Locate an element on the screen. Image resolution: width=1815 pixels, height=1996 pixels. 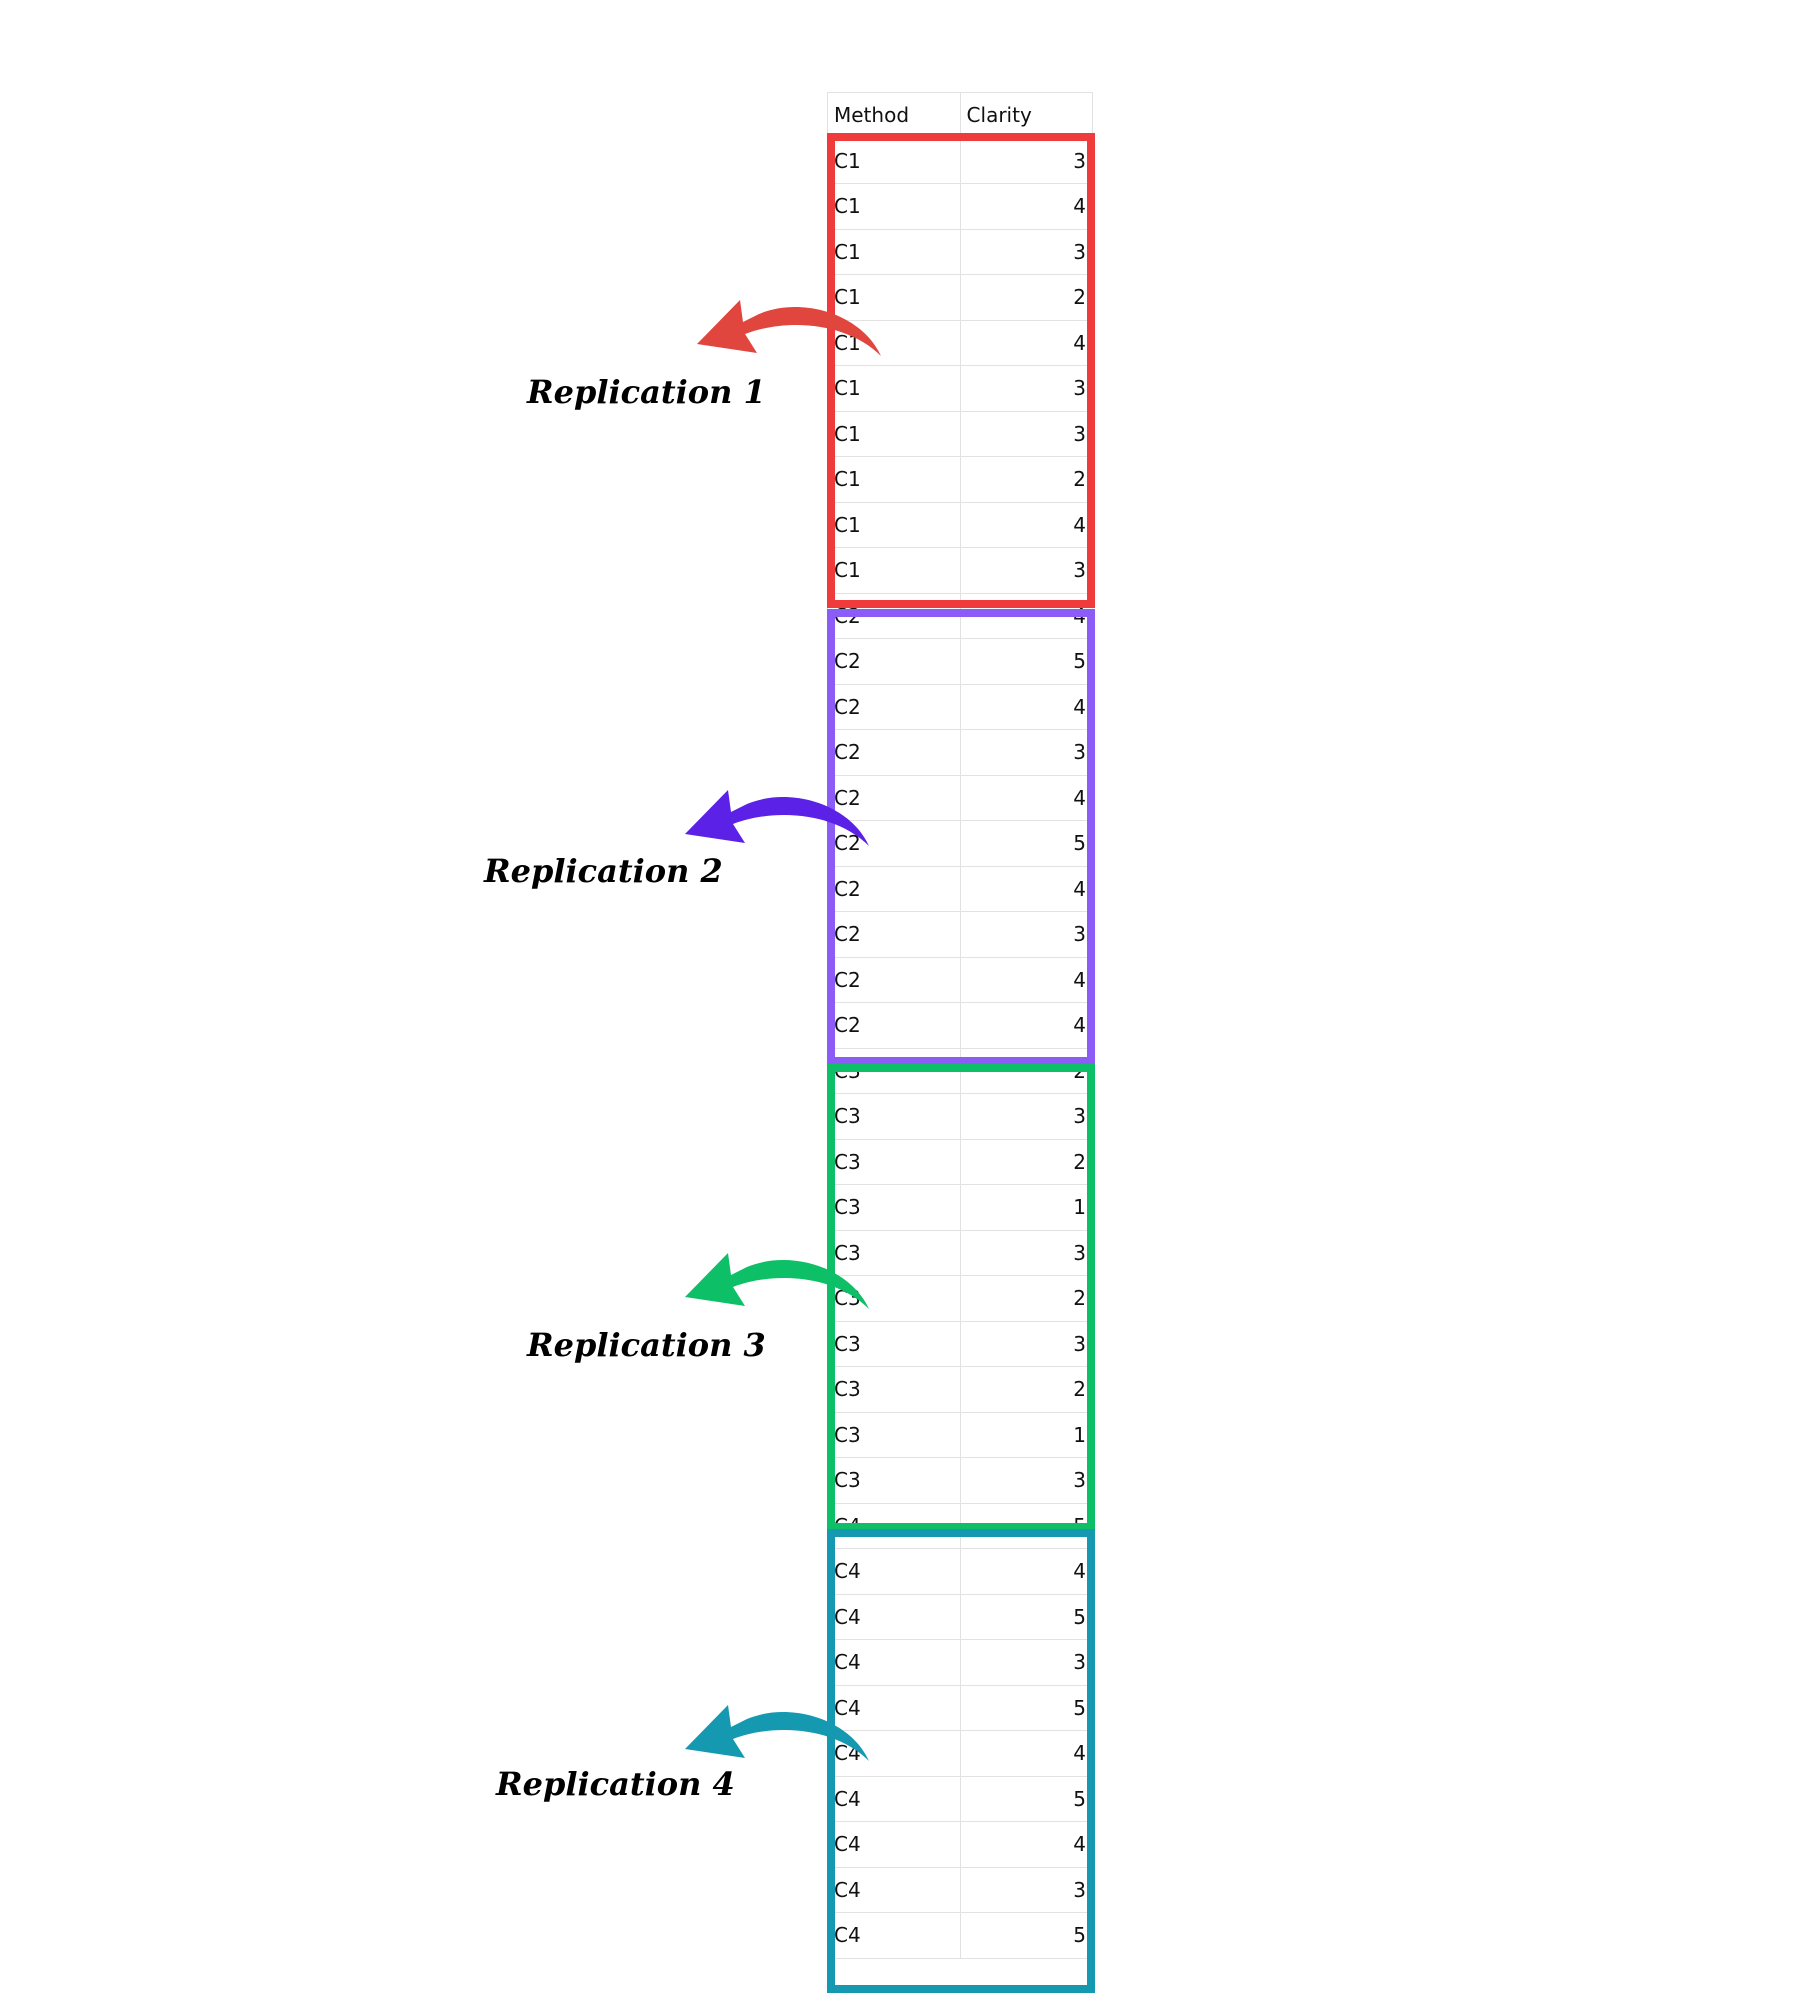
replication-1-label: Replication 1 is located at coordinates (646, 392).